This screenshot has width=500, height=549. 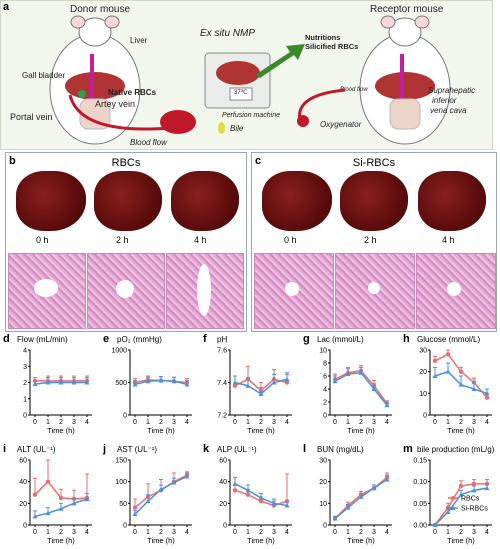 I want to click on chart-g: g Lac (mmol/L) 0 2 4 6 8 10 0 1 2 3 4 Time (h), so click(x=347, y=384).